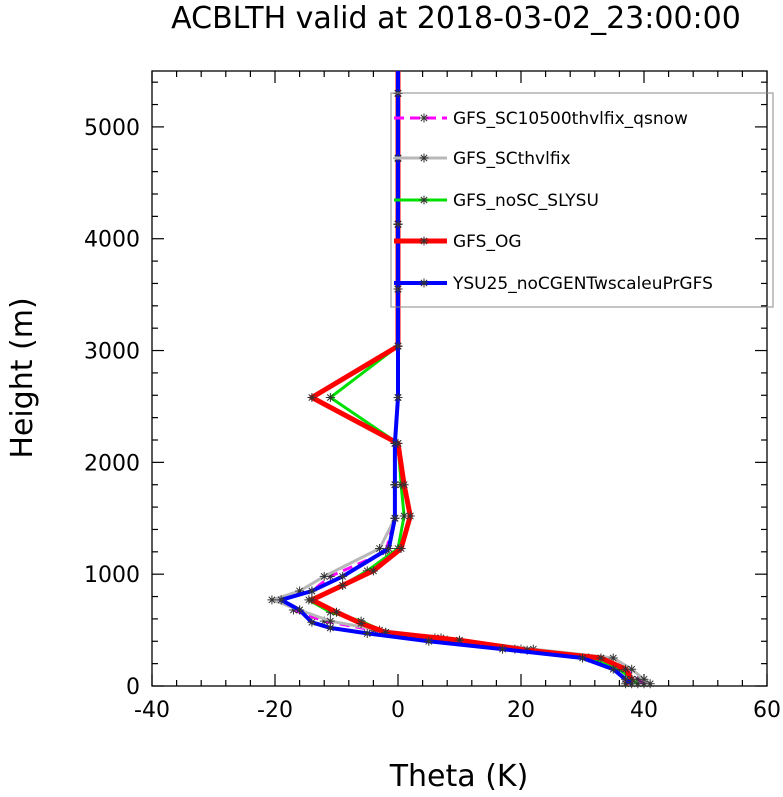 This screenshot has height=797, width=783. I want to click on y-axis-label: Height (m), so click(22, 377).